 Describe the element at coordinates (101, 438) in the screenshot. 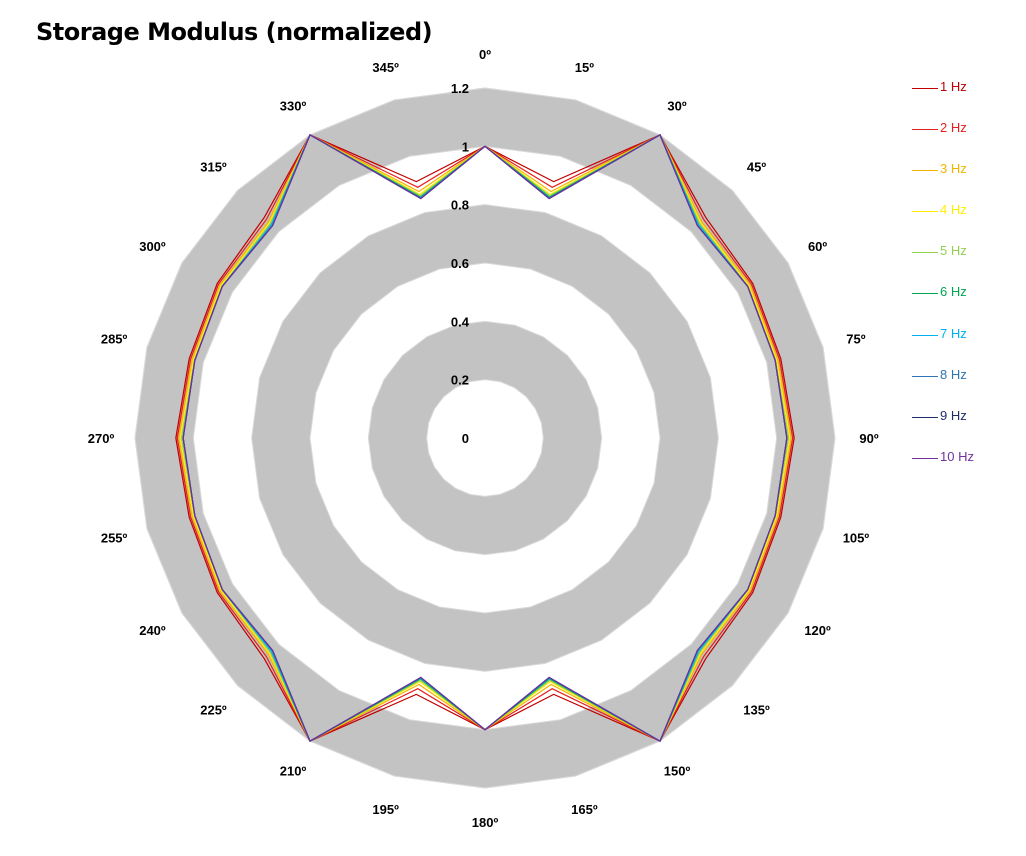

I see `angle-label: 270º` at that location.